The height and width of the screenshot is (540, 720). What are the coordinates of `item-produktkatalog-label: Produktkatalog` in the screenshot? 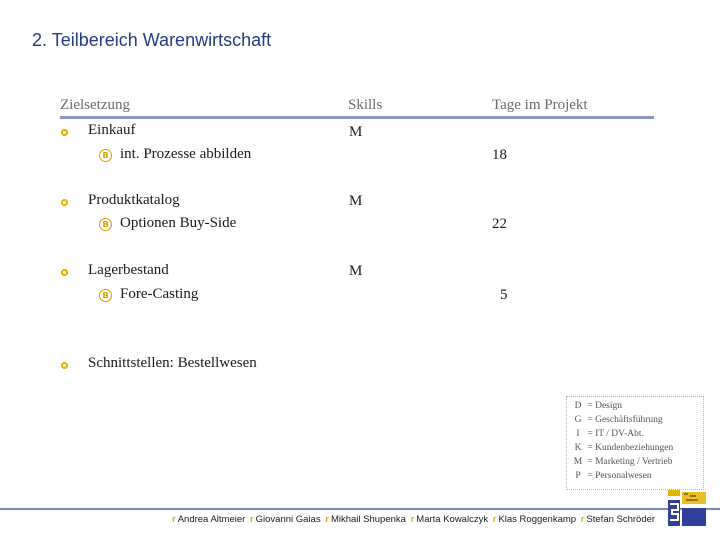 It's located at (134, 200).